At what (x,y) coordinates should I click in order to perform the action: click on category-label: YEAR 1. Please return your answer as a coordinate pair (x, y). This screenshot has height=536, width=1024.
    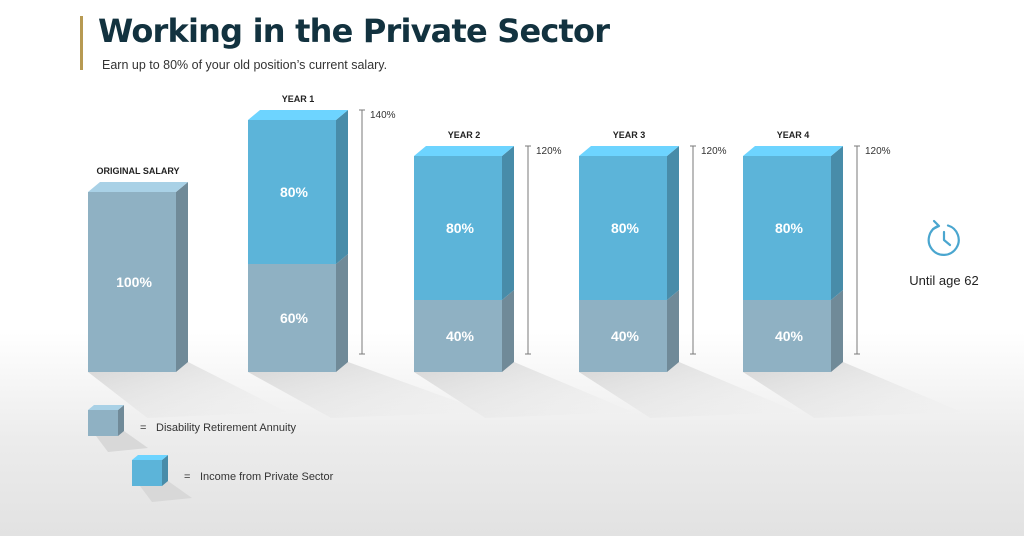
    Looking at the image, I should click on (298, 99).